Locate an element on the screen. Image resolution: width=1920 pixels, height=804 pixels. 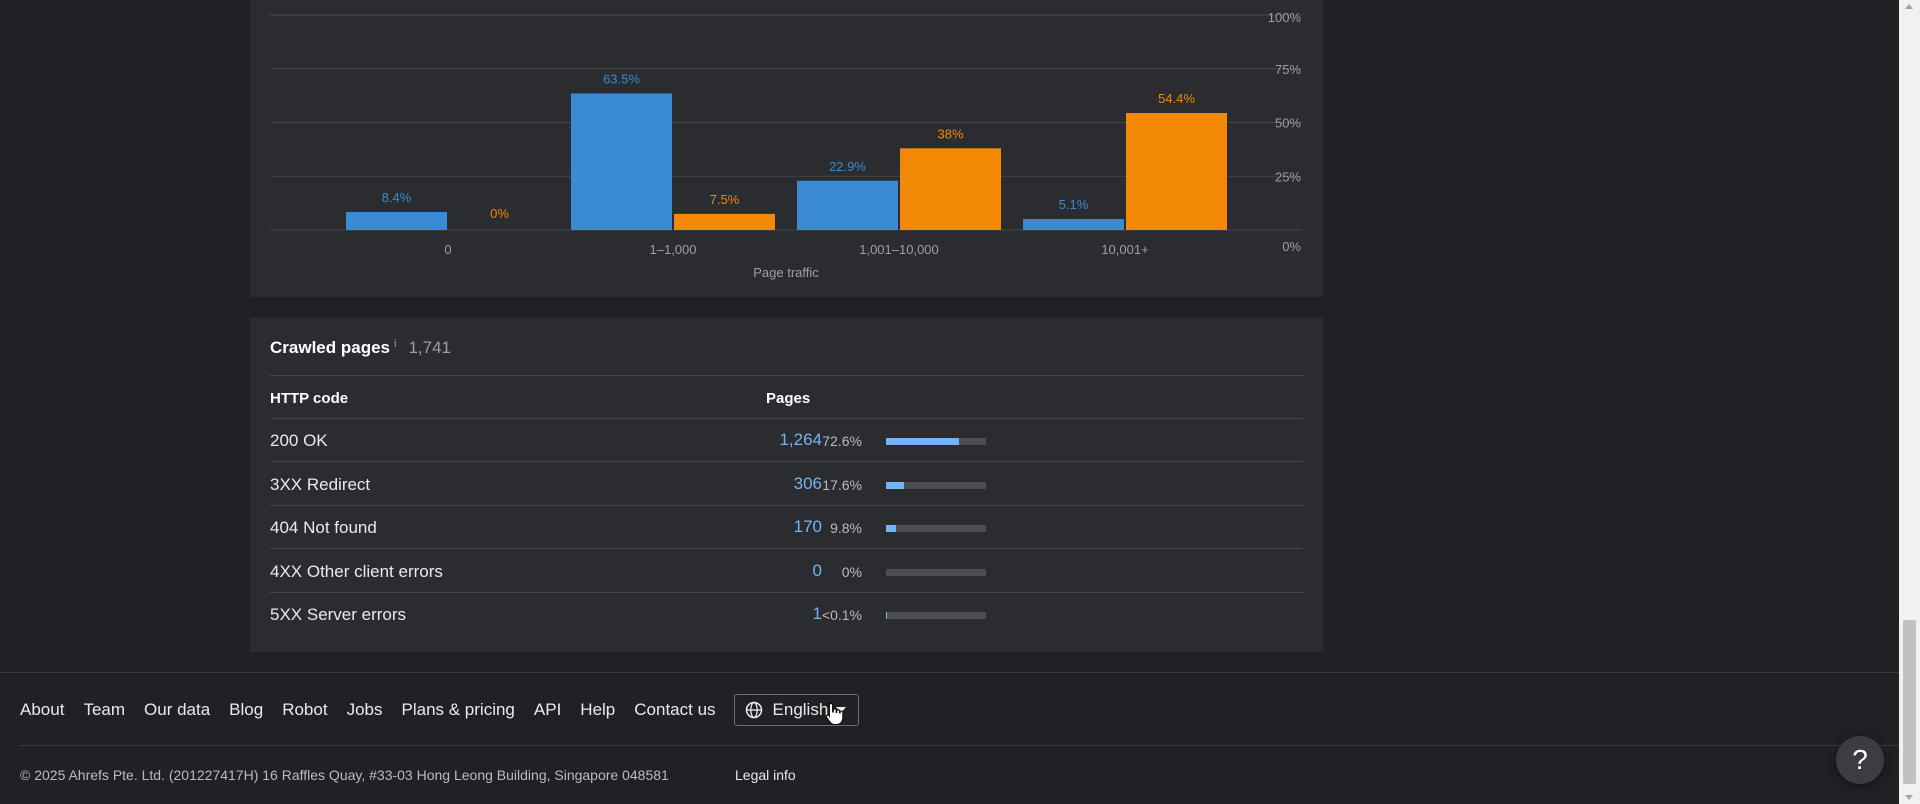
page-count-link: 1 is located at coordinates (817, 613).